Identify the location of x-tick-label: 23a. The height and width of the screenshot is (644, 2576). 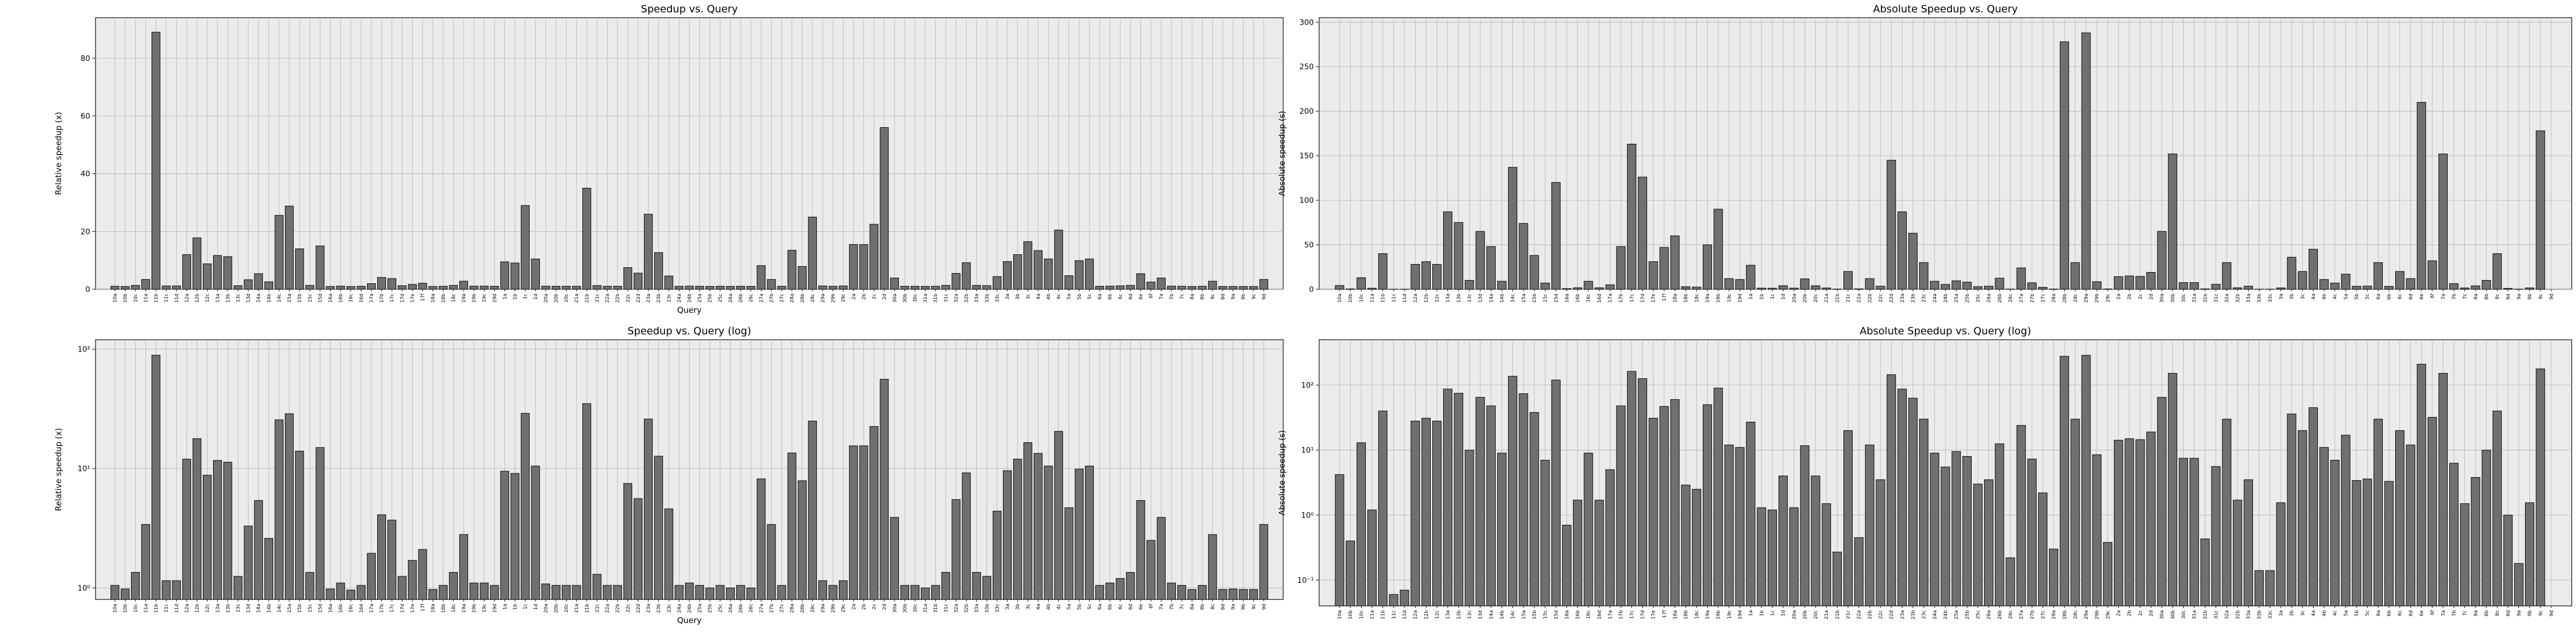
(1902, 614).